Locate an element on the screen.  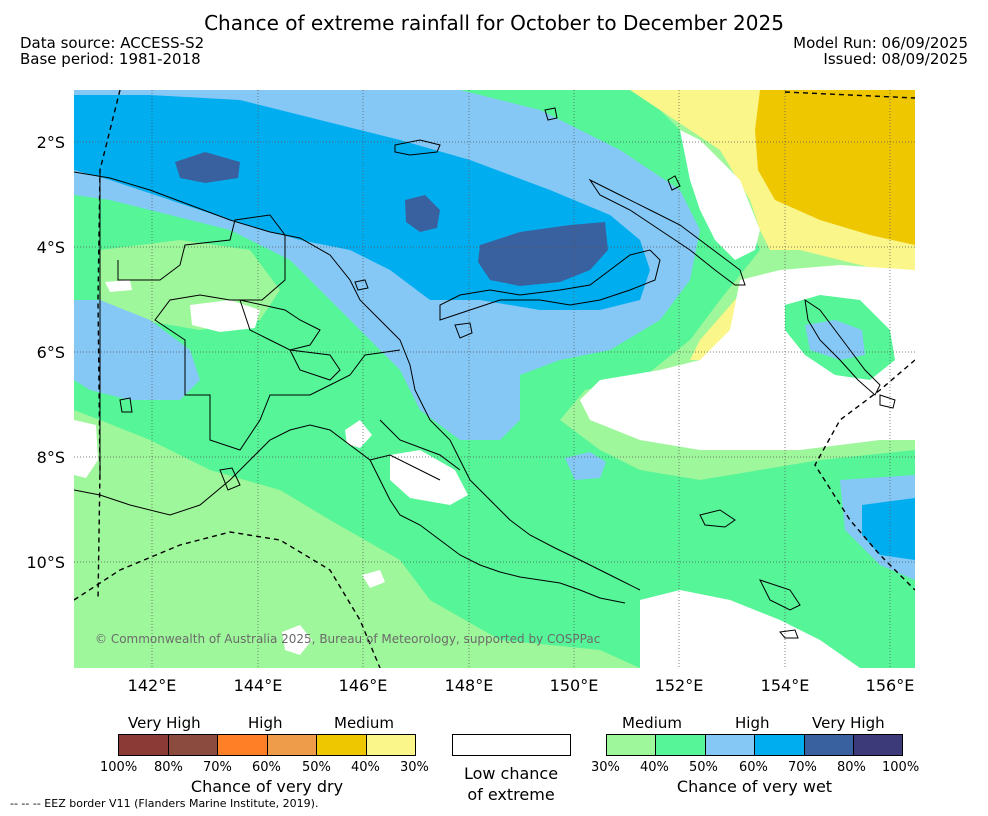
issued-date: Issued: 08/09/2025 is located at coordinates (895, 59).